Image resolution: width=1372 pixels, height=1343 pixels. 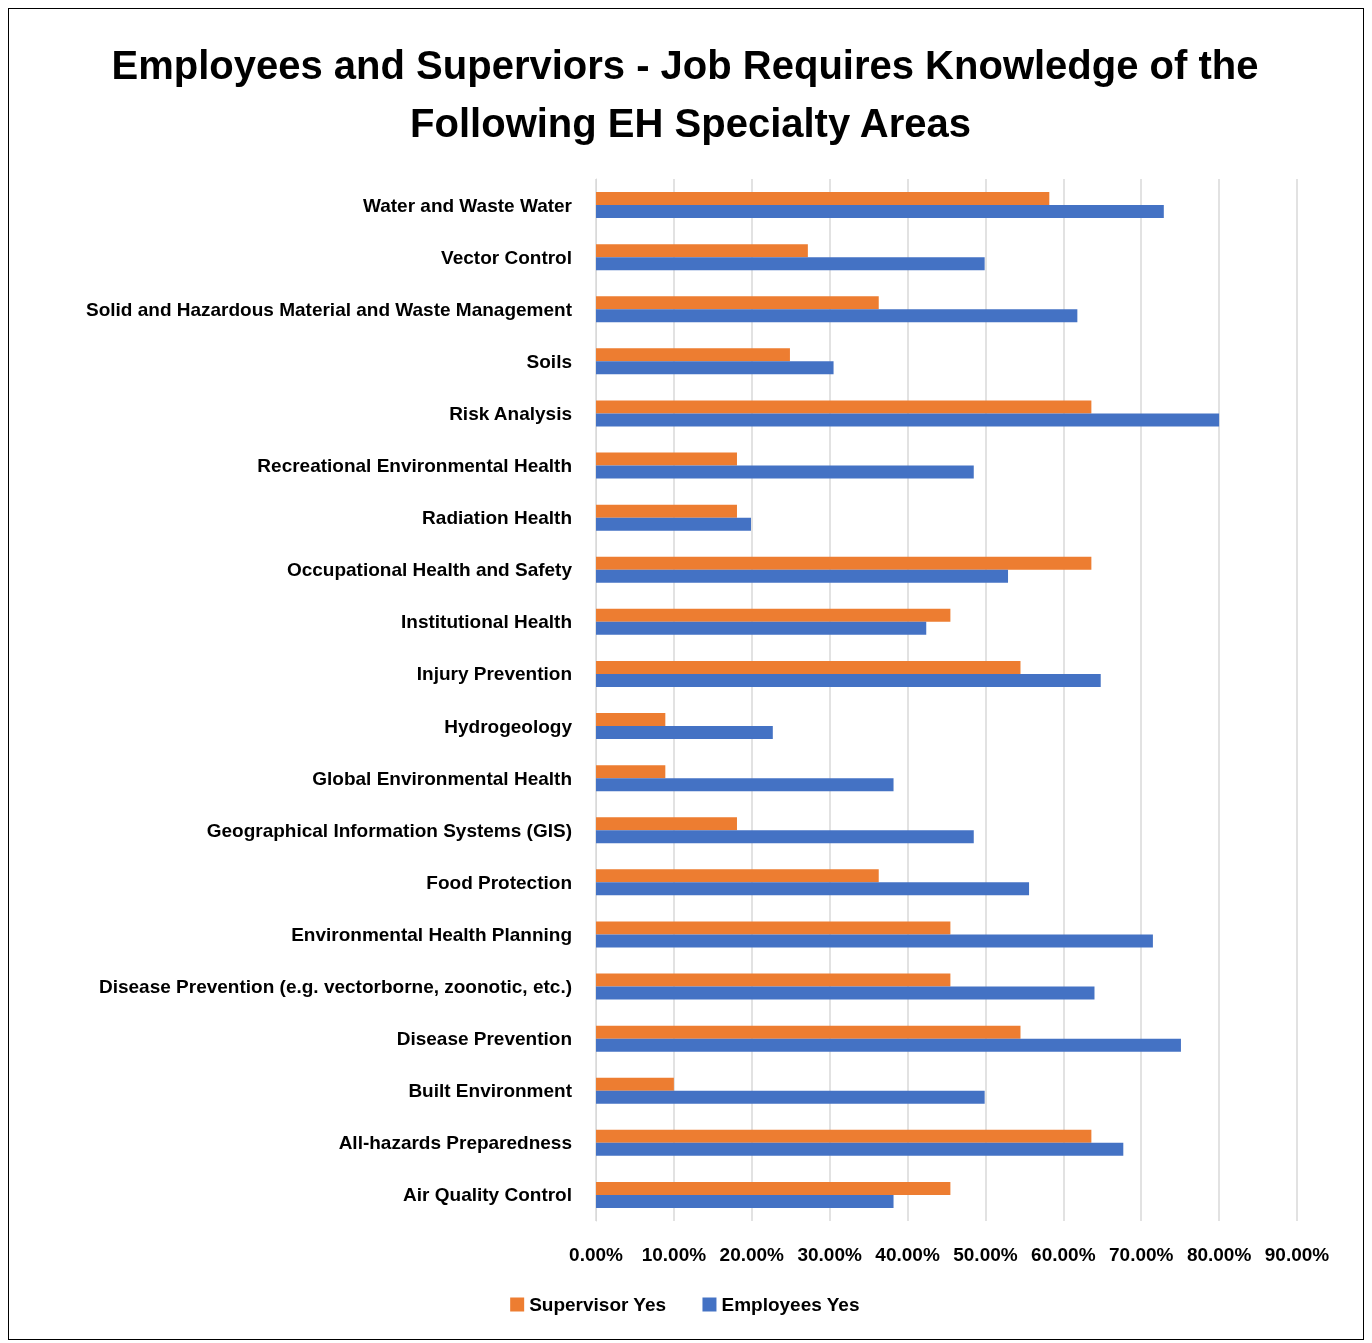 I want to click on y-tick-label: Environmental Health Planning, so click(x=431, y=934).